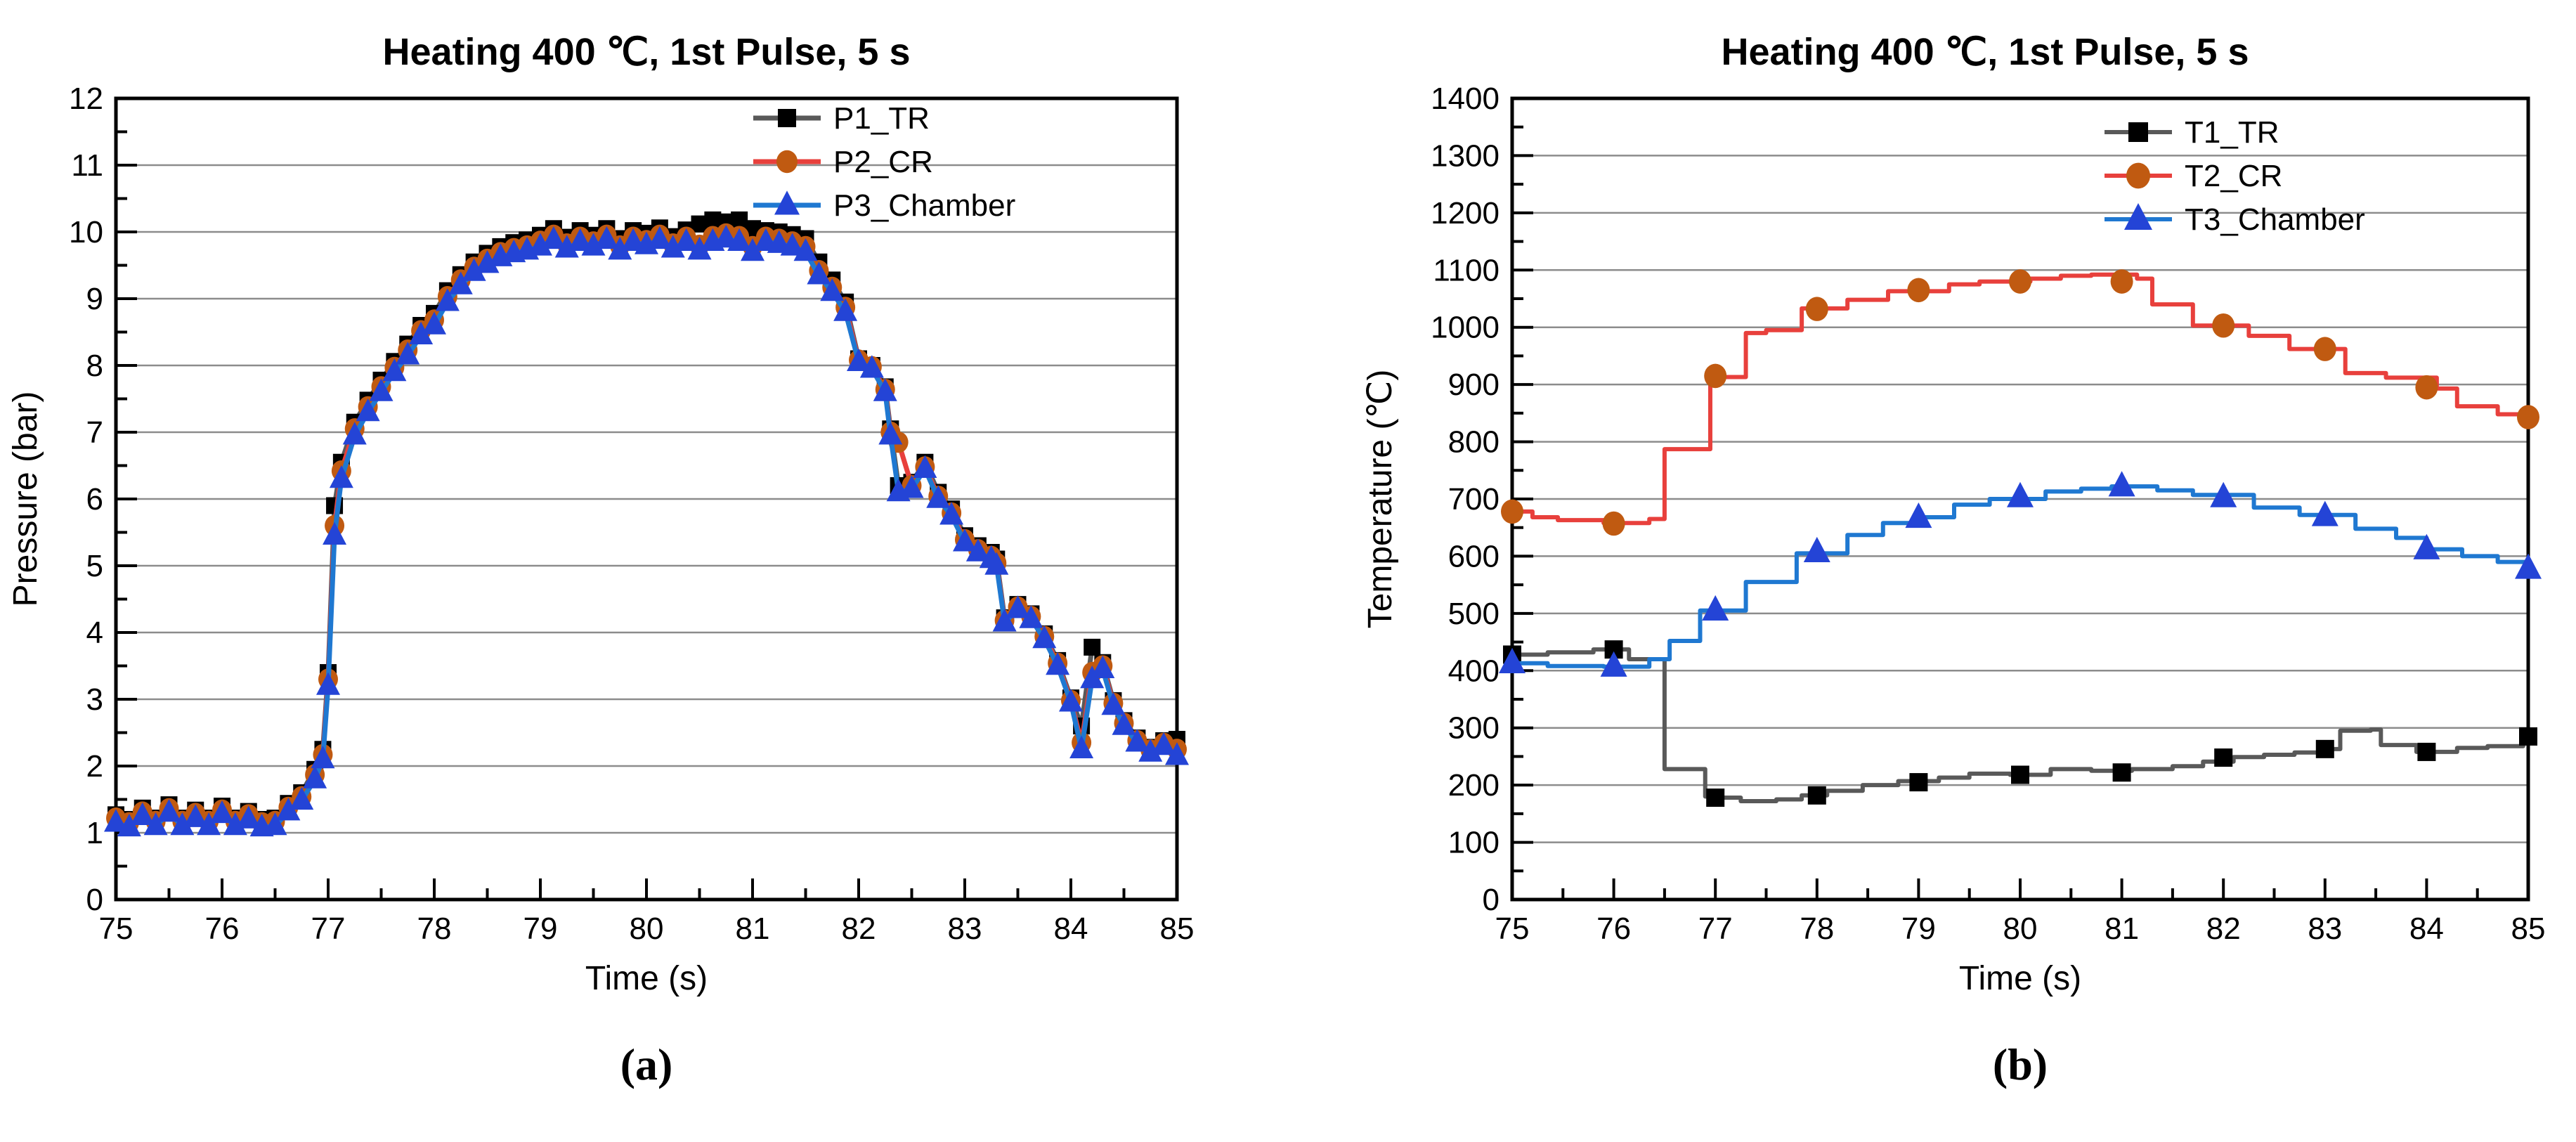 Image resolution: width=2576 pixels, height=1142 pixels. Describe the element at coordinates (1474, 729) in the screenshot. I see `y-tick-label: 300` at that location.